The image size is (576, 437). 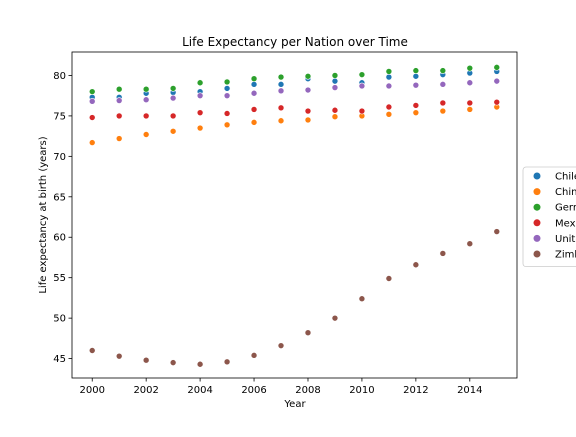 I want to click on x-tick-label: 2012, so click(x=415, y=390).